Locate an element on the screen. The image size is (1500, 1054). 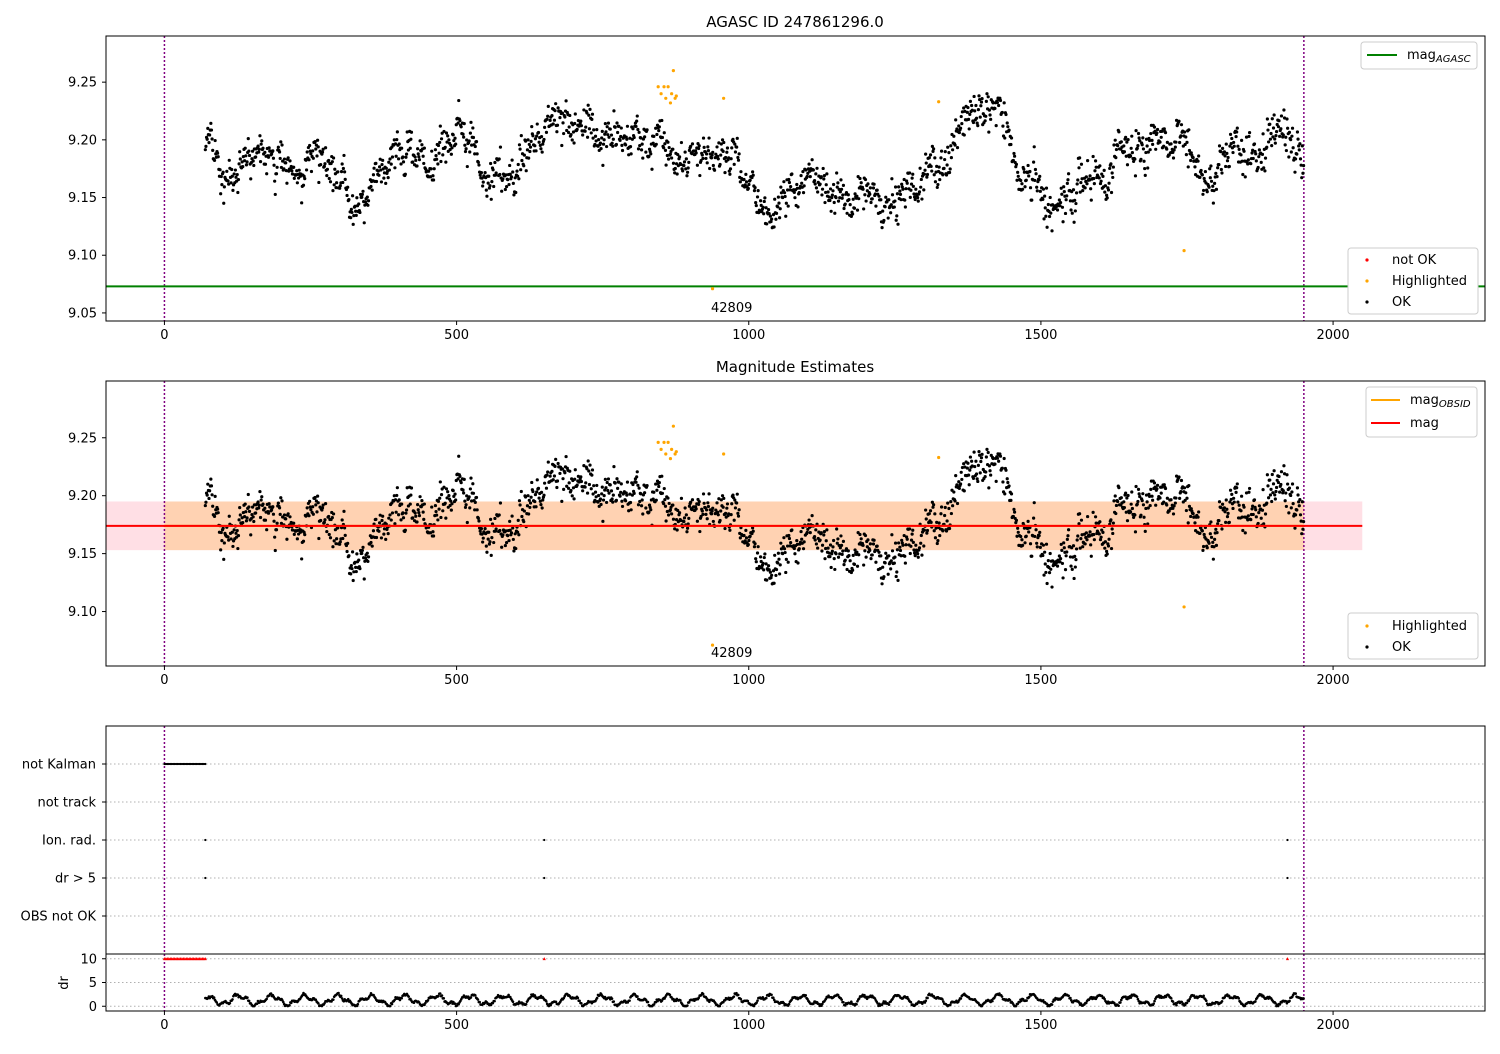
x-tick-label: 500 is located at coordinates (456, 335).